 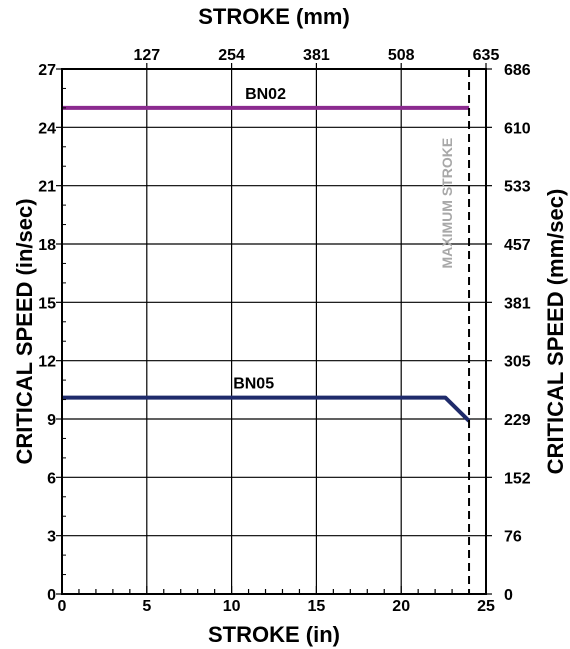 What do you see at coordinates (47, 70) in the screenshot?
I see `y-tick-label: 27` at bounding box center [47, 70].